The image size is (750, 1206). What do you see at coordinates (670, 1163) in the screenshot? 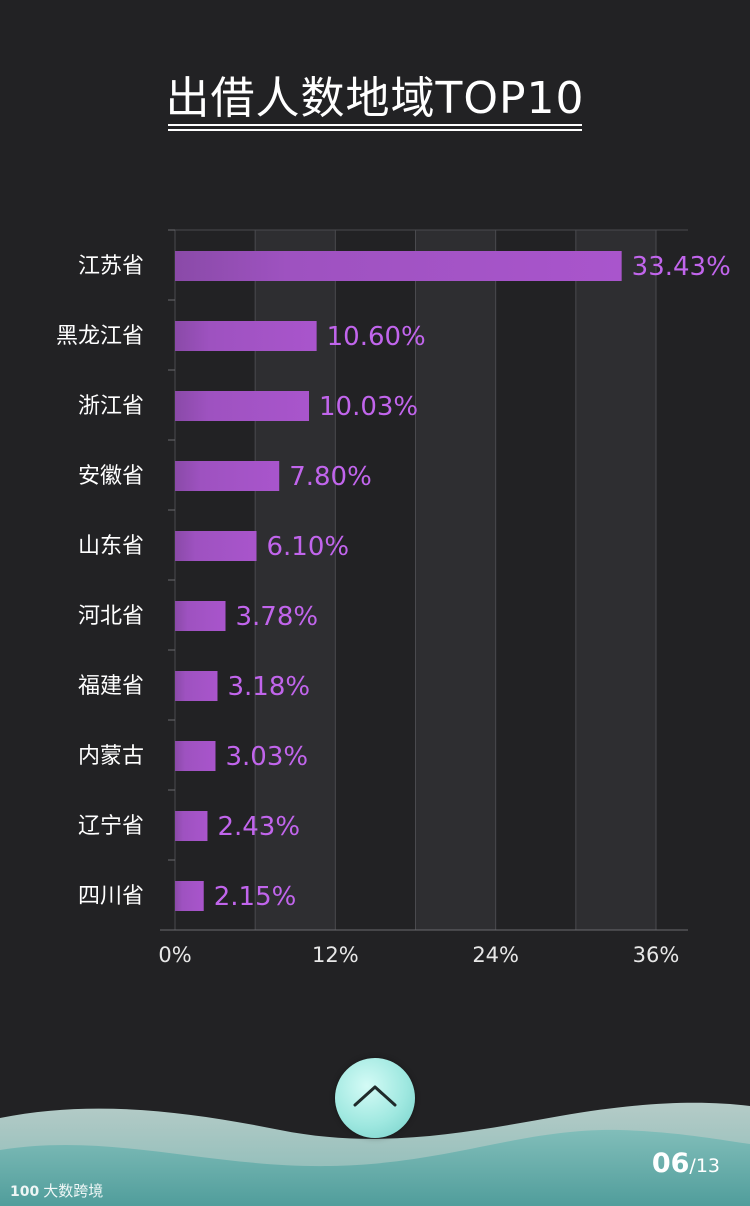
I see `page-current: 06` at bounding box center [670, 1163].